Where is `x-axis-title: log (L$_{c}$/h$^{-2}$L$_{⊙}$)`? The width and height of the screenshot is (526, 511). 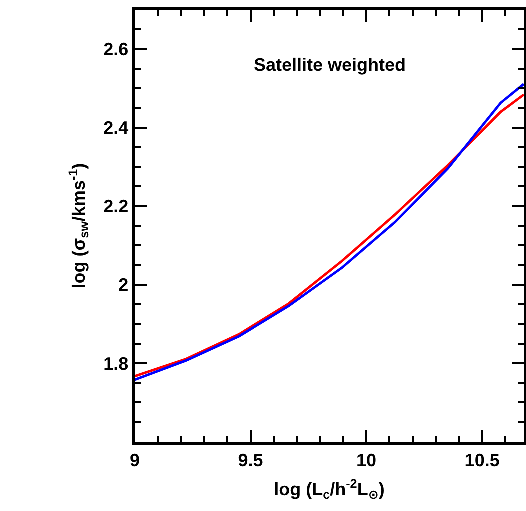 x-axis-title: log (L$_{c}$/h$^{-2}$L$_{⊙}$) is located at coordinates (329, 489).